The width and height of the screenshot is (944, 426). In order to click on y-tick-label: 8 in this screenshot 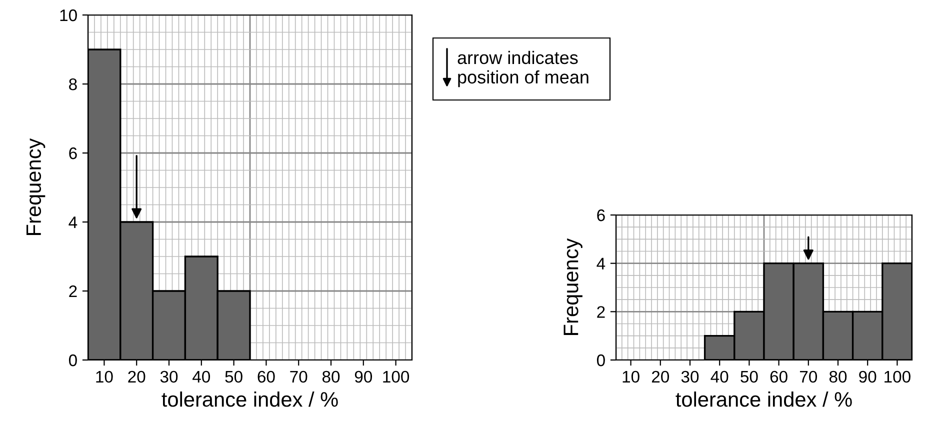, I will do `click(73, 84)`.